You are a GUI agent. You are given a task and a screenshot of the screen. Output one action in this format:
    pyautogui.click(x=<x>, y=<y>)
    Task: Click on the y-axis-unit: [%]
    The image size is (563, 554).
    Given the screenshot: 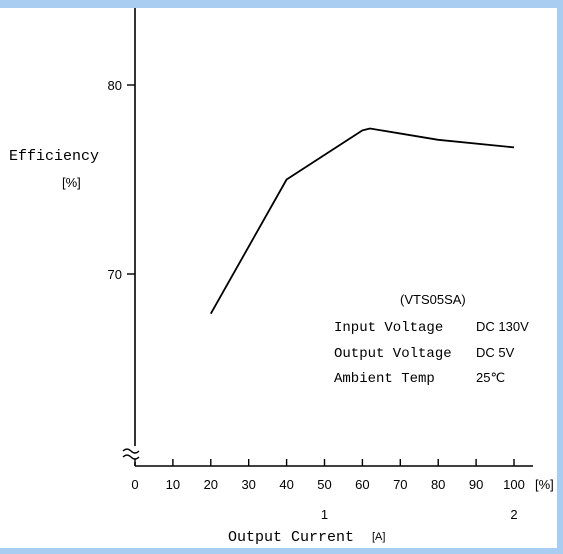 What is the action you would take?
    pyautogui.click(x=71, y=182)
    